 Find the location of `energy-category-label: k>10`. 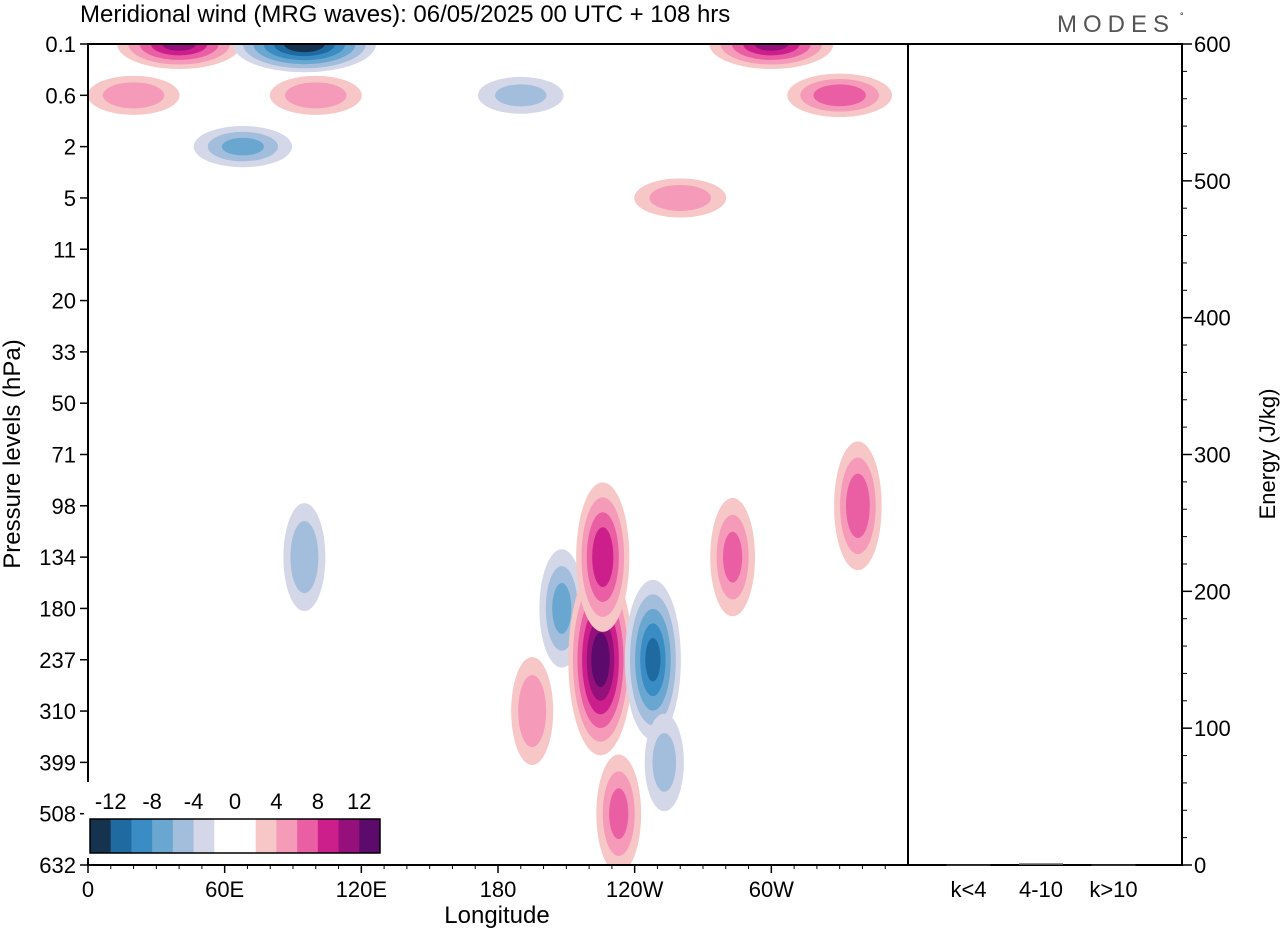

energy-category-label: k>10 is located at coordinates (1113, 889).